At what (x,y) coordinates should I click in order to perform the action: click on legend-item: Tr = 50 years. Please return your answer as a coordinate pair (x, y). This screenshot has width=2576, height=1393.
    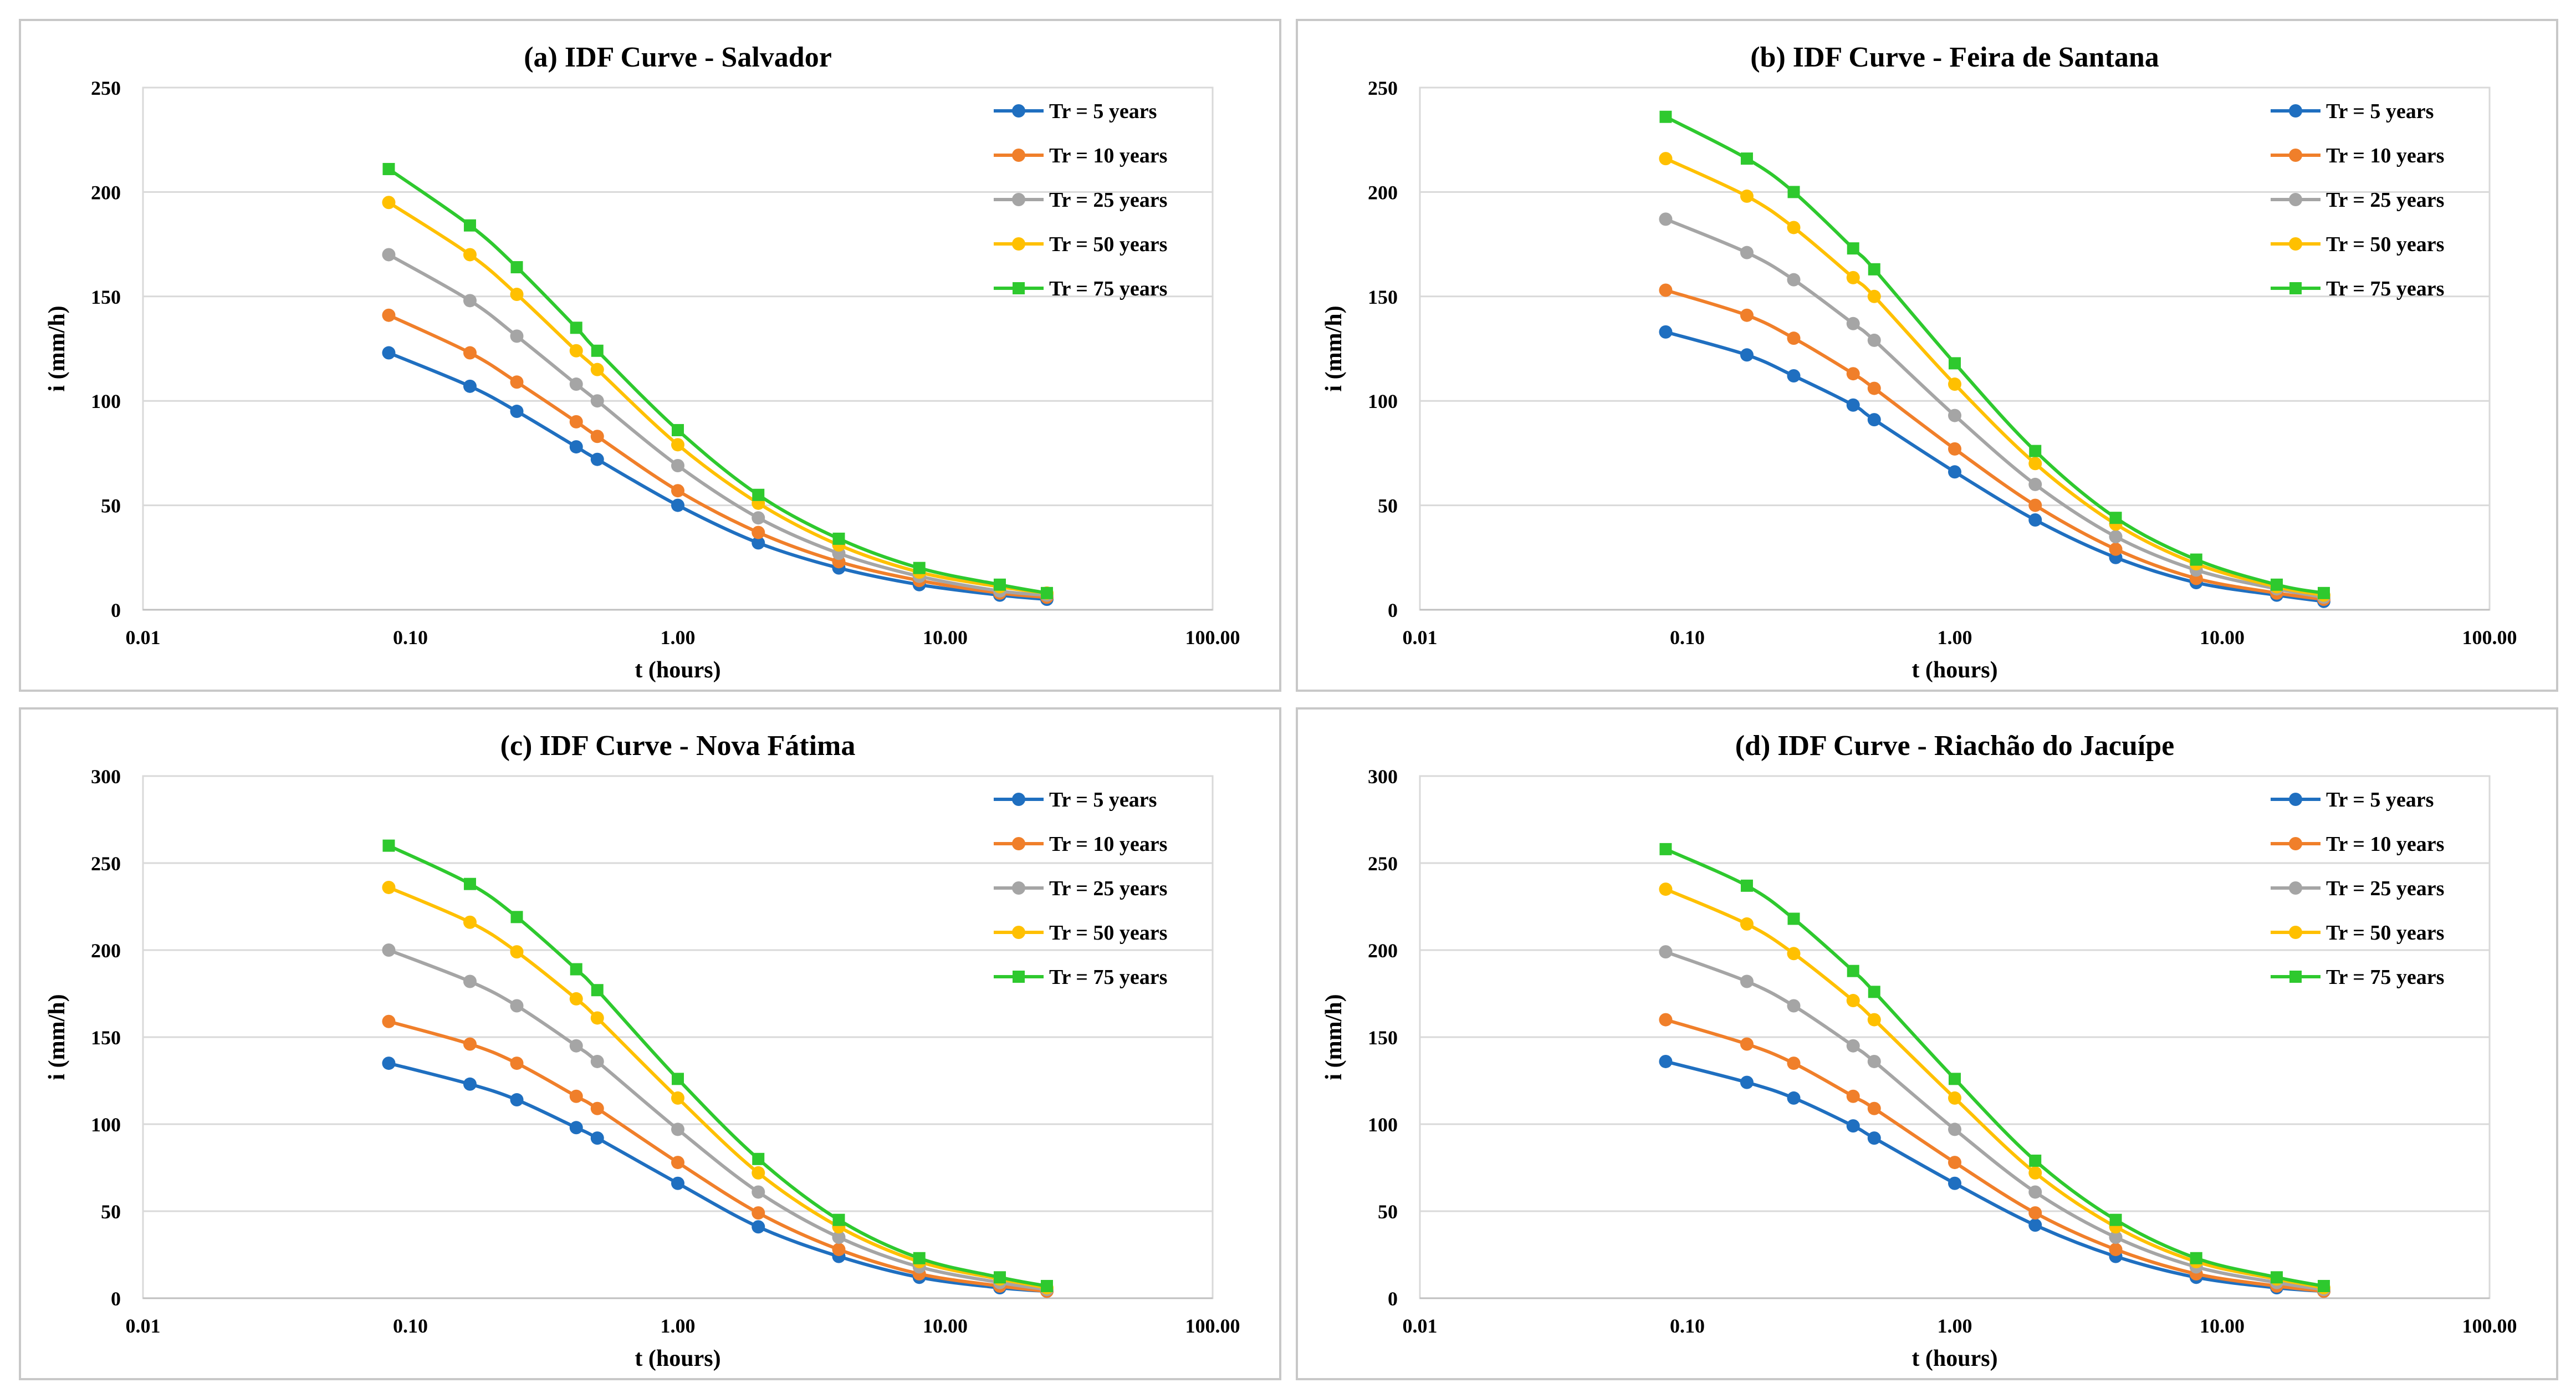
    Looking at the image, I should click on (2357, 933).